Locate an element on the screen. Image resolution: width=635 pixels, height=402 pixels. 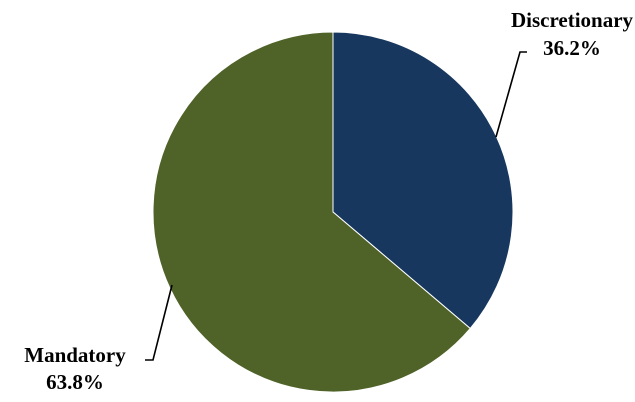
slice-percent-mandatory: 63.8% is located at coordinates (75, 382).